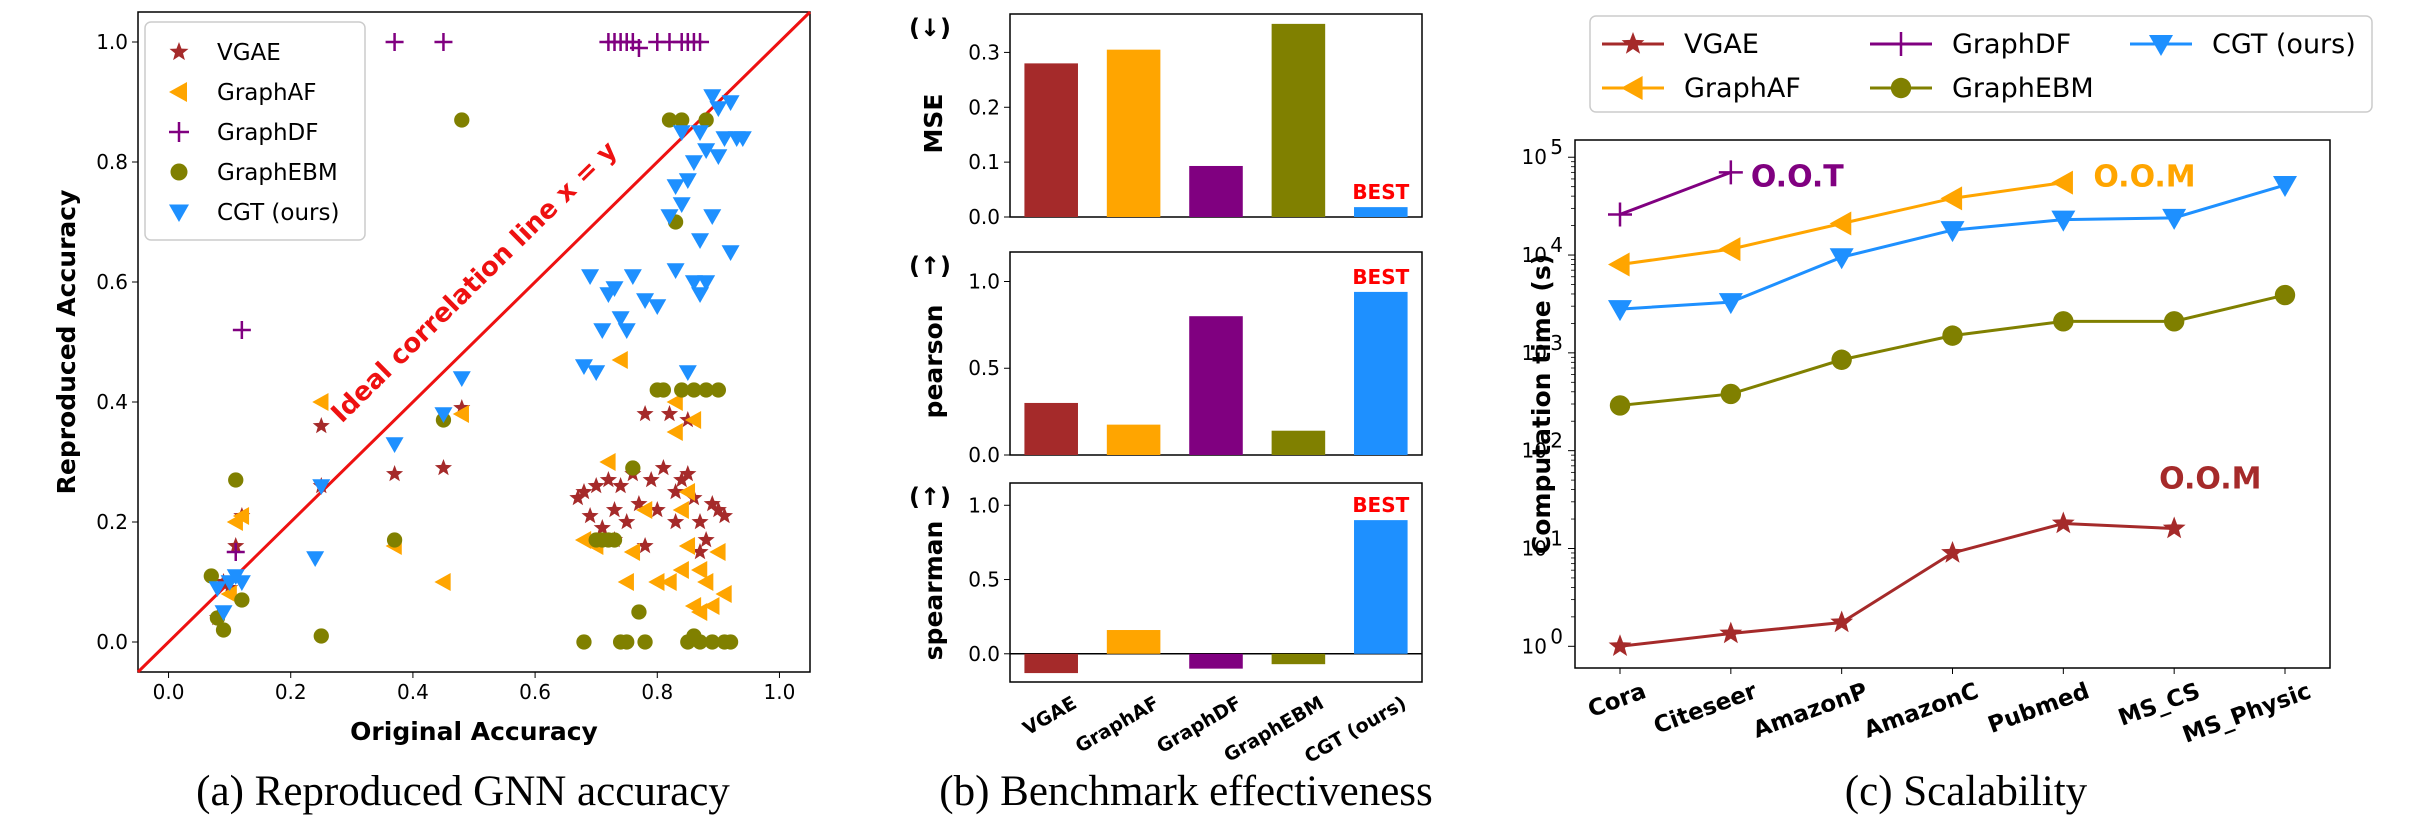 The width and height of the screenshot is (2421, 827). What do you see at coordinates (2246, 713) in the screenshot?
I see `category-label: MS_Physic` at bounding box center [2246, 713].